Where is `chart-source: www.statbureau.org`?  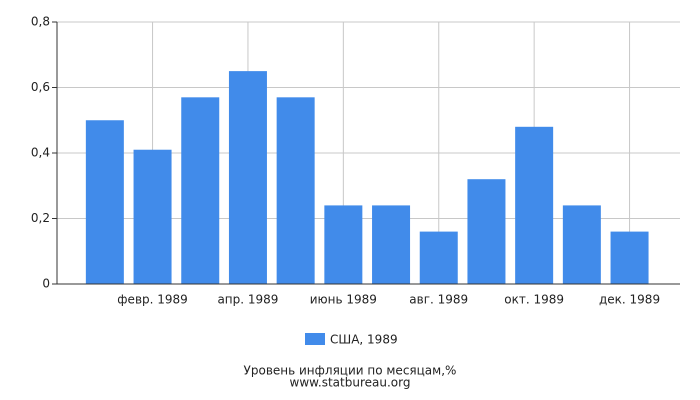 chart-source: www.statbureau.org is located at coordinates (350, 383).